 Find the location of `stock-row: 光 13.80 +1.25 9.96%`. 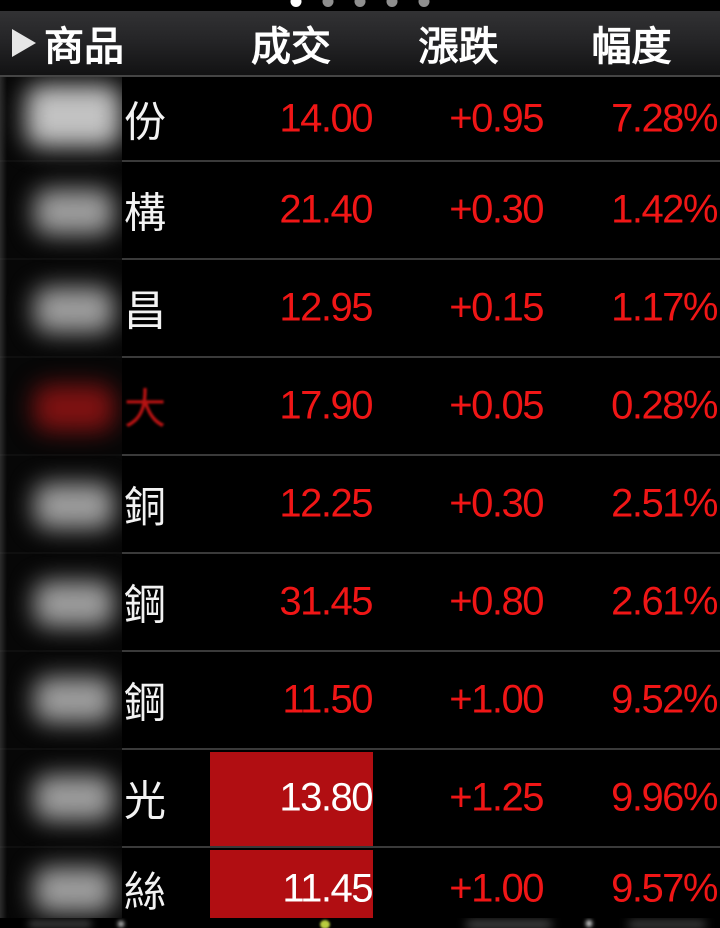

stock-row: 光 13.80 +1.25 9.96% is located at coordinates (360, 799).